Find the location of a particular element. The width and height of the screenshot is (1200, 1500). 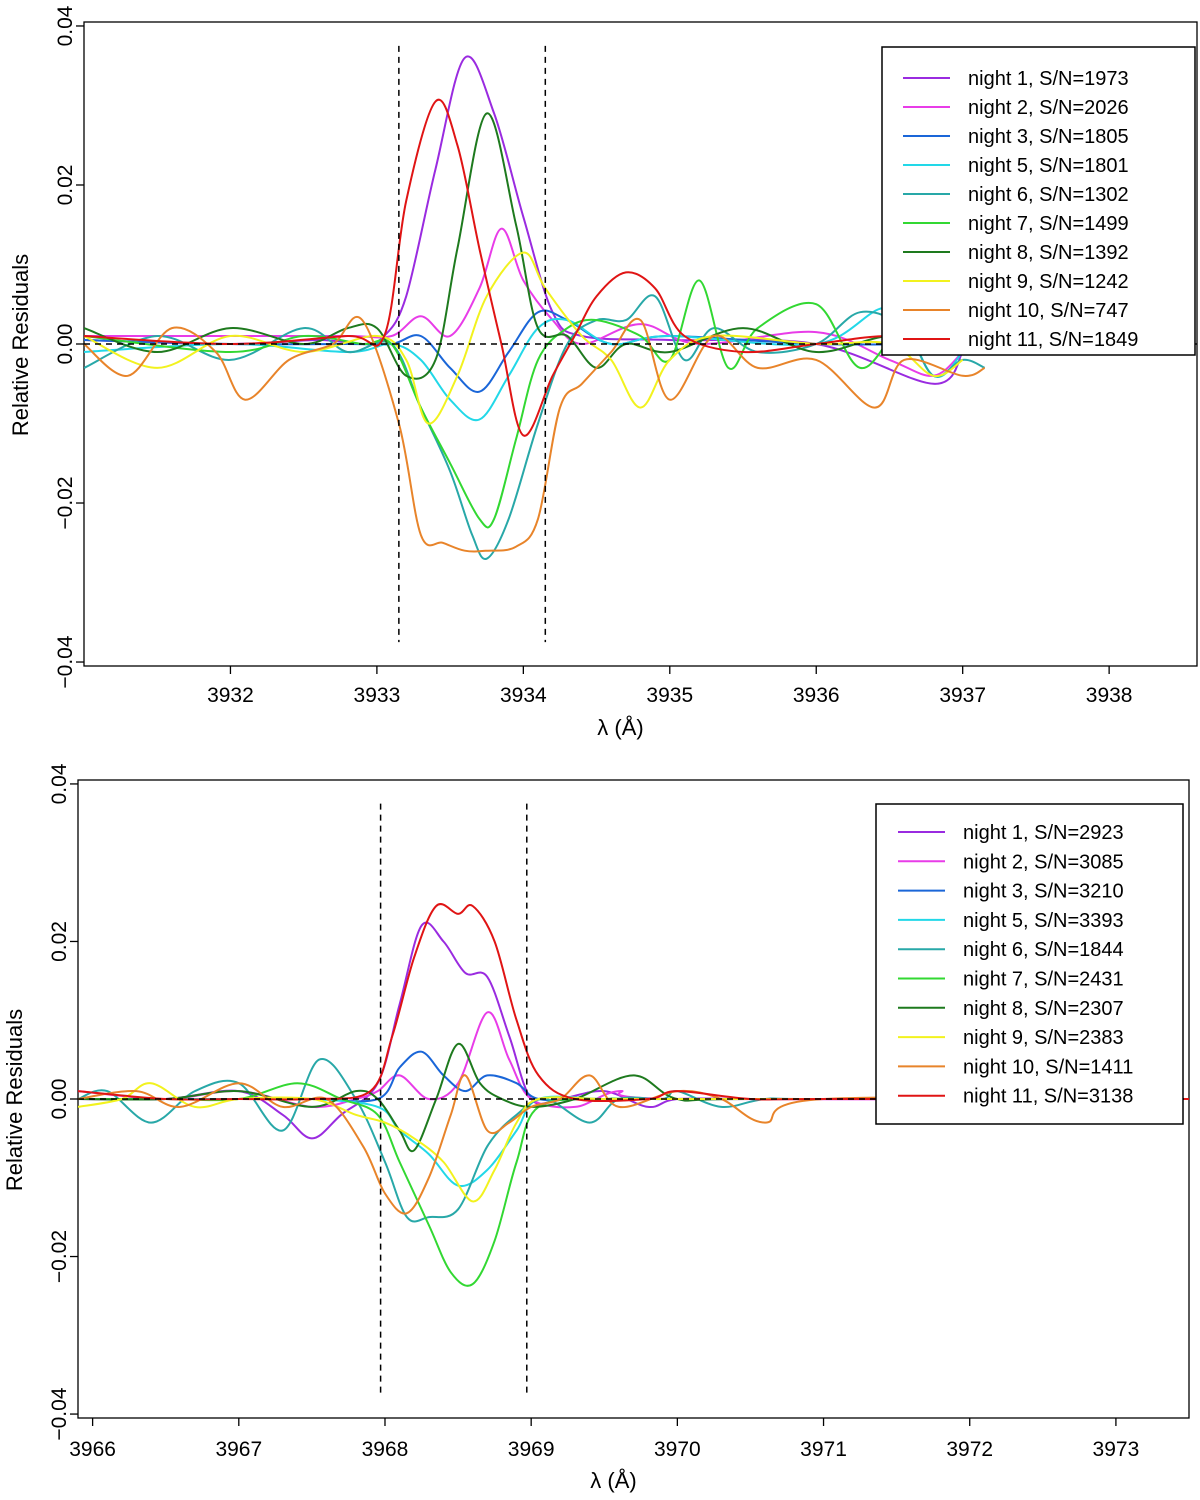

legend-label: night 6, S/N=1302 is located at coordinates (1048, 195).